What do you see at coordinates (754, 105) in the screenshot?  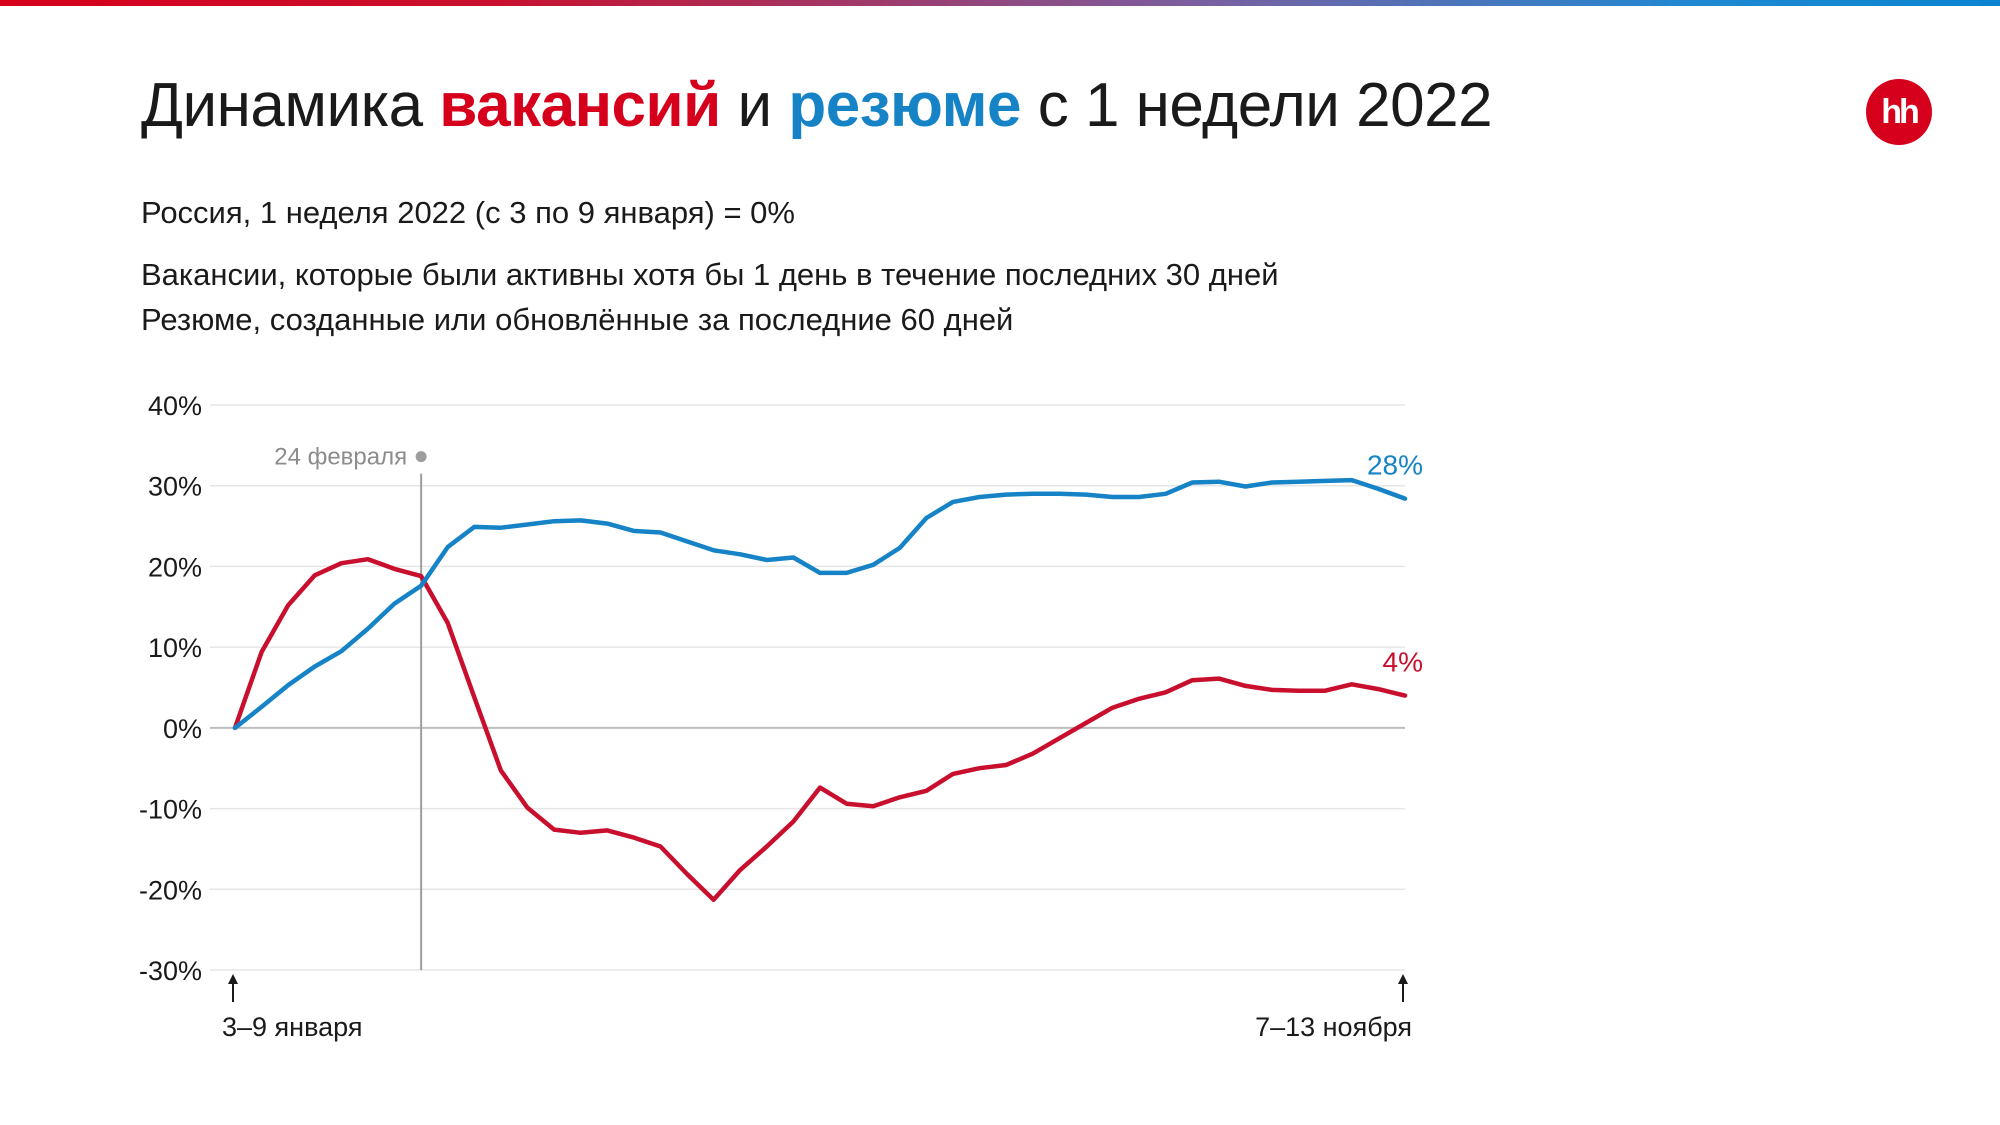 I see `title-part2: и` at bounding box center [754, 105].